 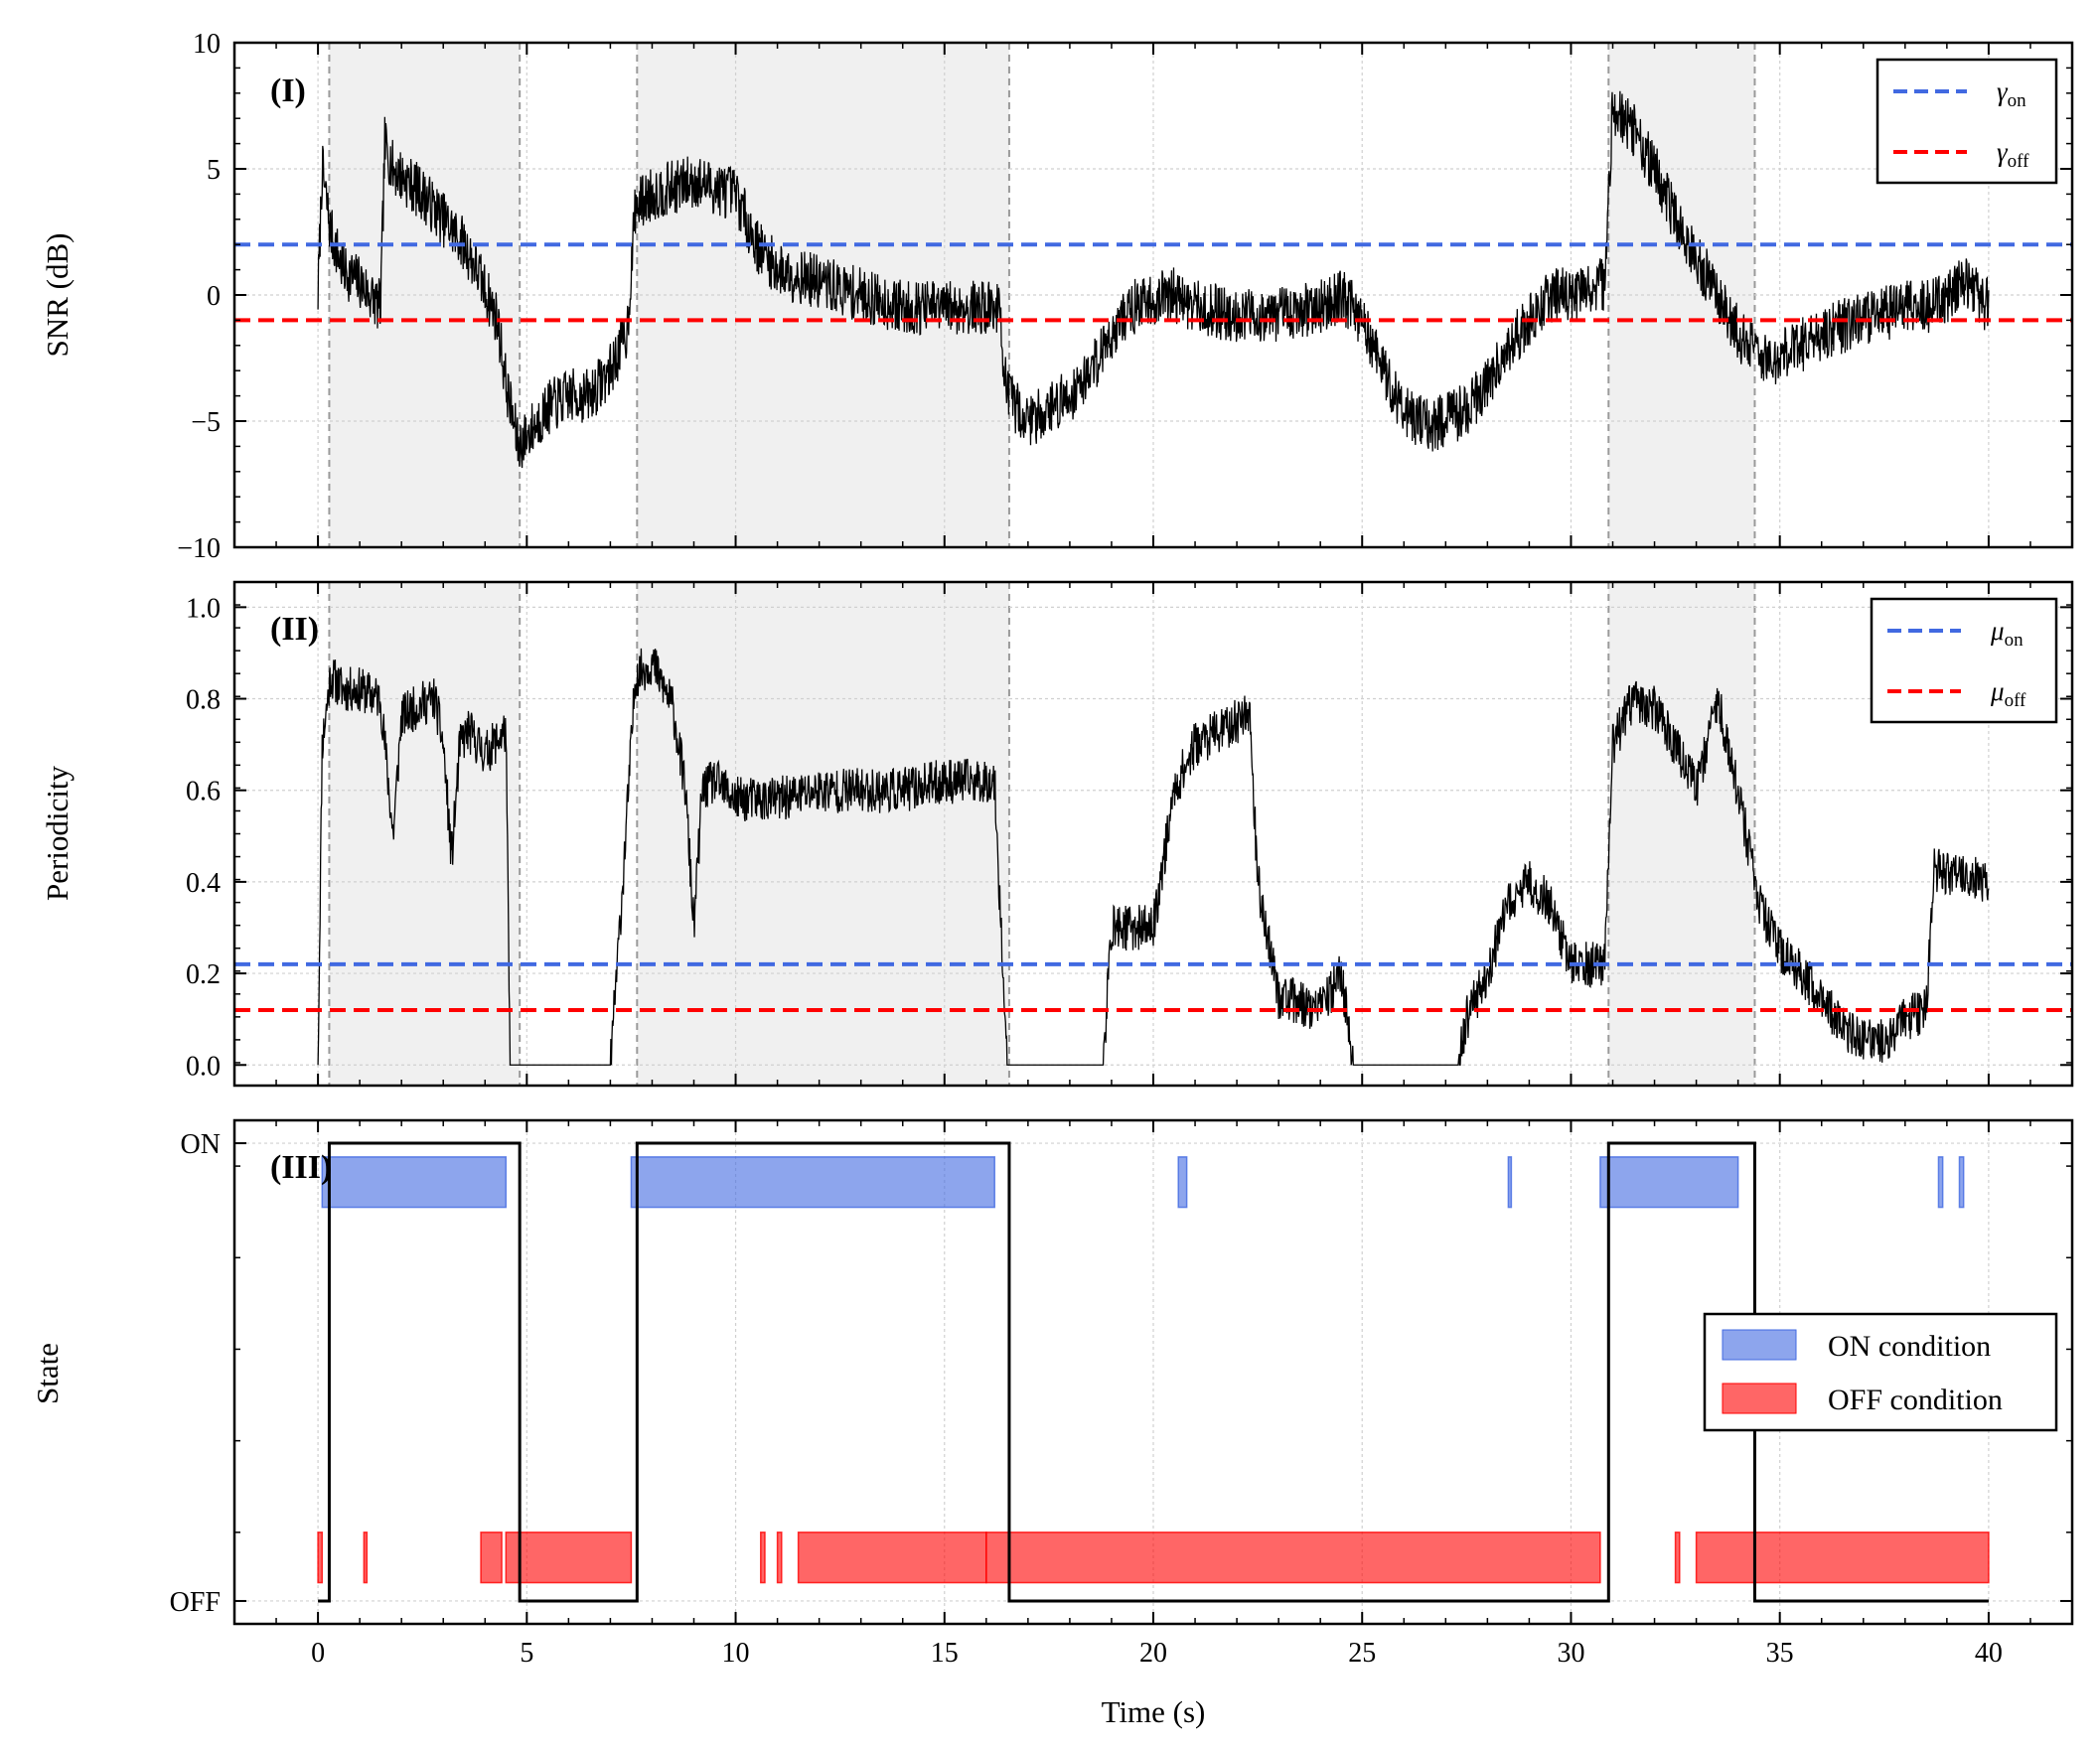 I want to click on y-tick-label: 0.6, so click(x=203, y=792).